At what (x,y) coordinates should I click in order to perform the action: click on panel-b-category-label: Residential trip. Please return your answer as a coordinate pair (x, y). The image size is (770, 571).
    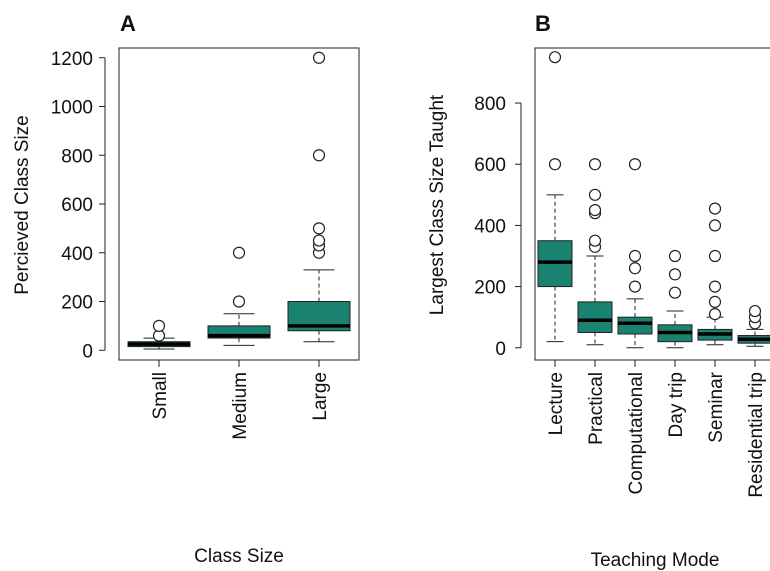
    Looking at the image, I should click on (756, 435).